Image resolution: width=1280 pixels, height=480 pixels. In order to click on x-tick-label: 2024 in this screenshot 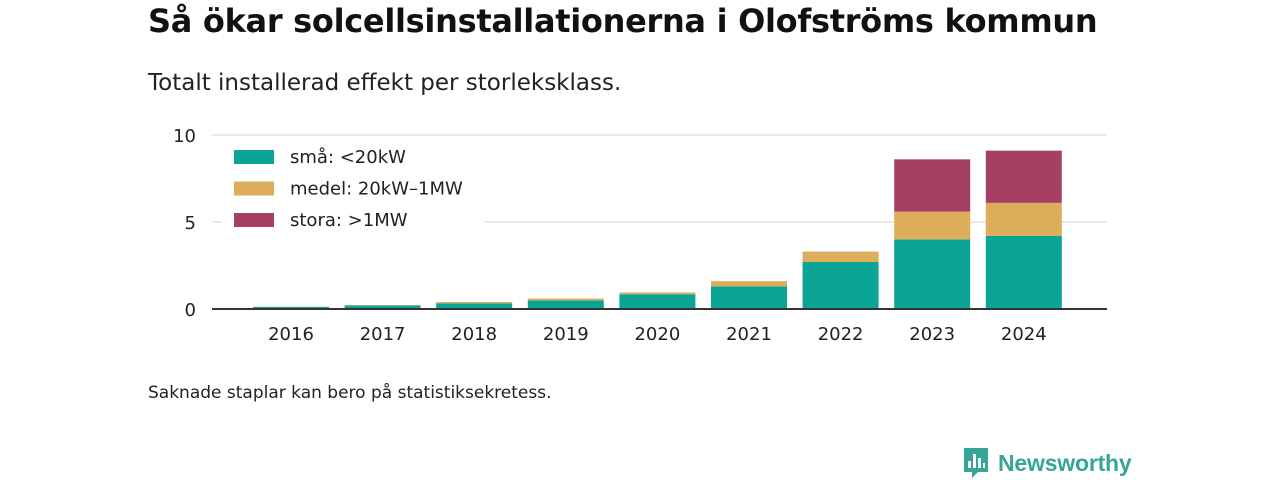, I will do `click(1024, 334)`.